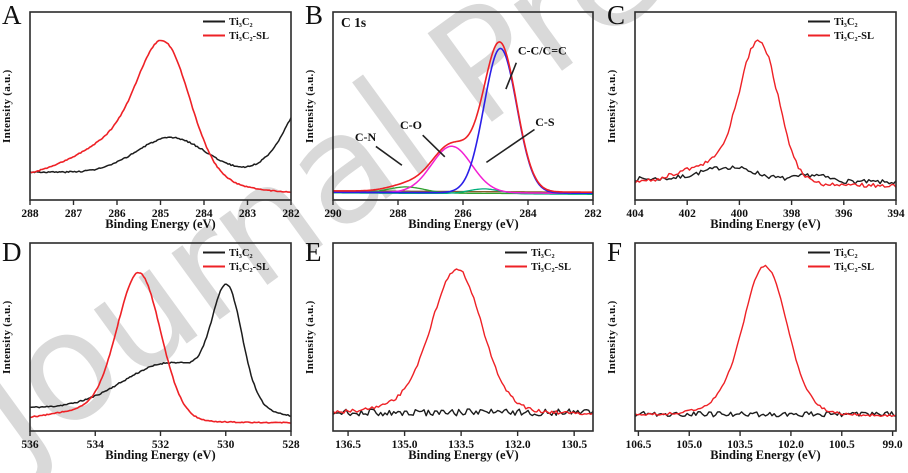 The image size is (908, 473). What do you see at coordinates (30, 445) in the screenshot?
I see `x-tick-label: 536` at bounding box center [30, 445].